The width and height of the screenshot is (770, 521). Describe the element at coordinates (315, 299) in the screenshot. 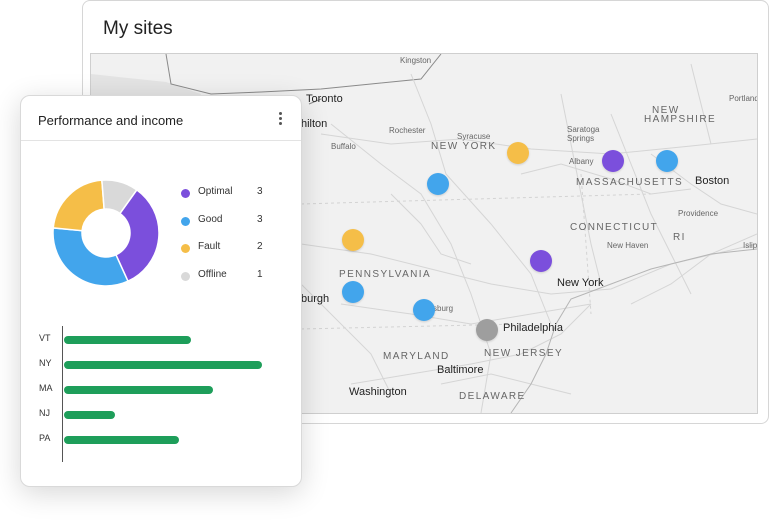

I see `city-label: burgh` at that location.